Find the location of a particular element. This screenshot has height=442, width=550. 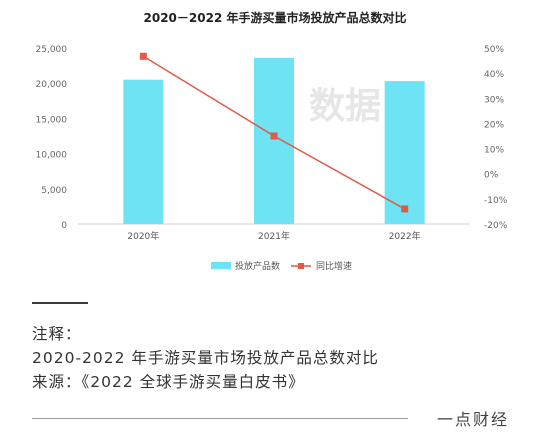

y-right-tick-label: 10% is located at coordinates (494, 151).